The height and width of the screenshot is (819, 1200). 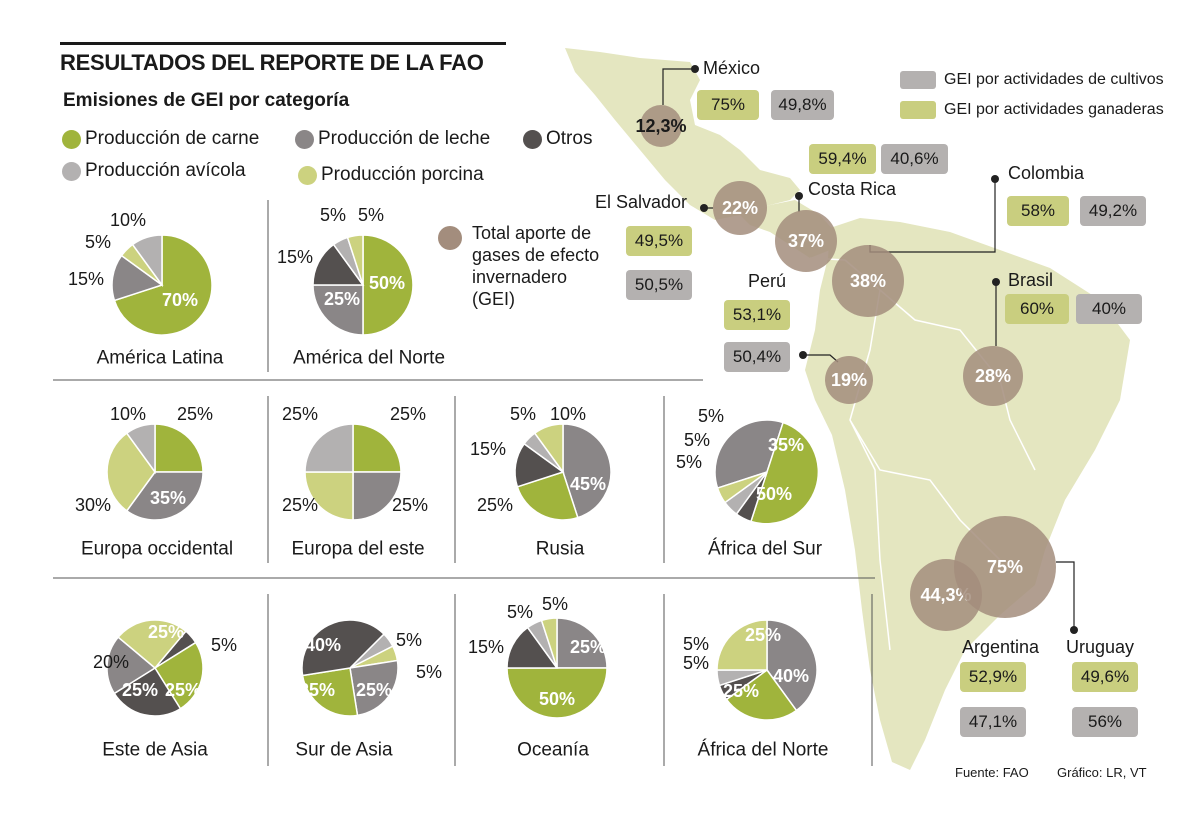 What do you see at coordinates (996, 282) in the screenshot?
I see `connector-dot-brasil` at bounding box center [996, 282].